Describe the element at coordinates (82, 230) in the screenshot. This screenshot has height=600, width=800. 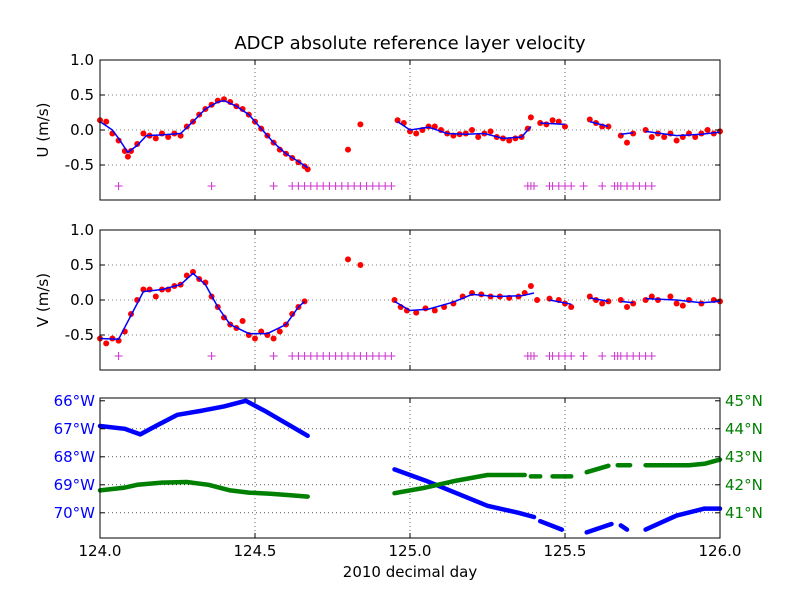
I see `v-y-tick-label: 1.0` at that location.